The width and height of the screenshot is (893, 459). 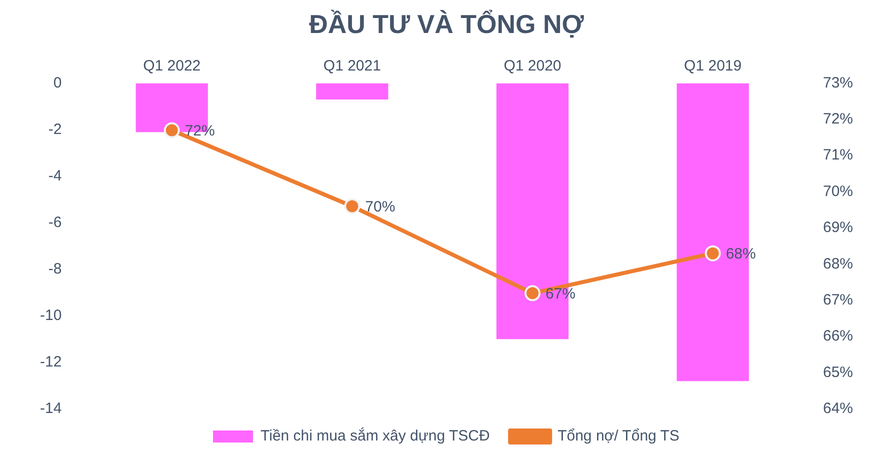 I want to click on y-tick-label: -10, so click(x=51, y=315).